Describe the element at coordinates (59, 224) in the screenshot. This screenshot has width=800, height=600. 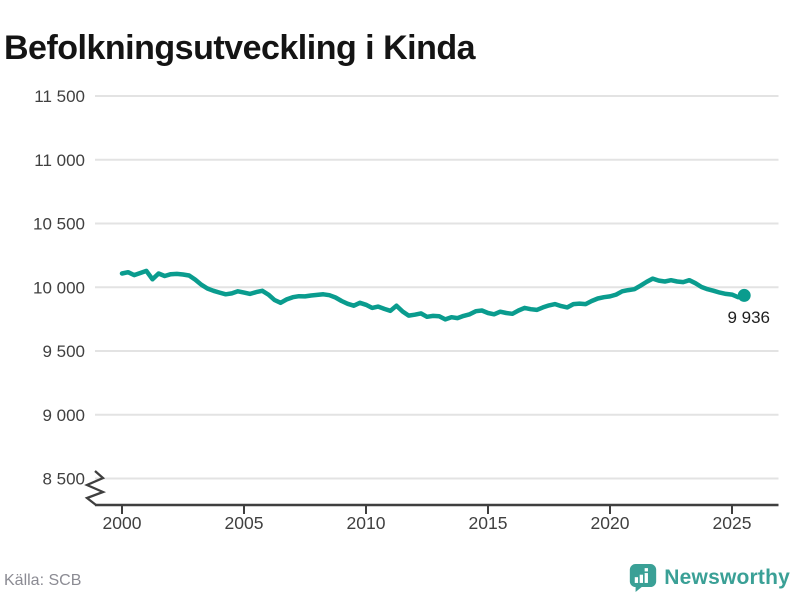
I see `y-tick-label: 10 500` at that location.